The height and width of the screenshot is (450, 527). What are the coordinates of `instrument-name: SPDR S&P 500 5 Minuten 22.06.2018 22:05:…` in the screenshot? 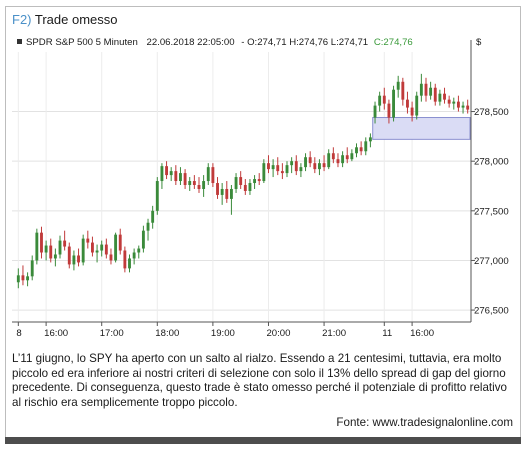 It's located at (219, 42).